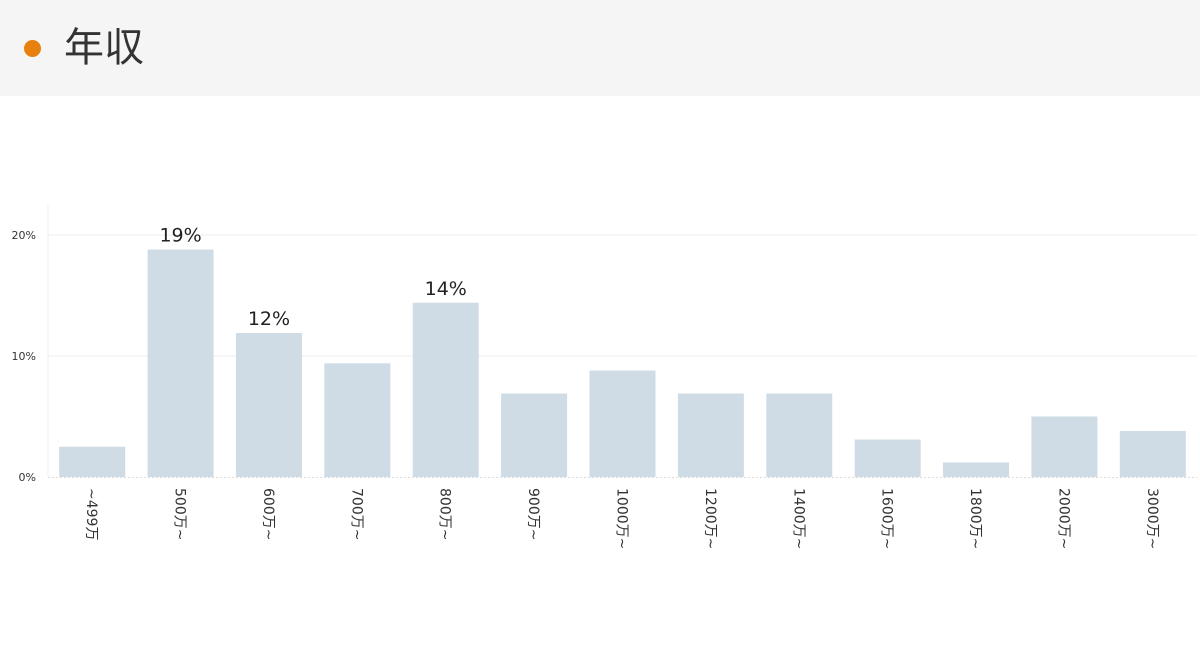  I want to click on y-tick-label: 20%, so click(24, 235).